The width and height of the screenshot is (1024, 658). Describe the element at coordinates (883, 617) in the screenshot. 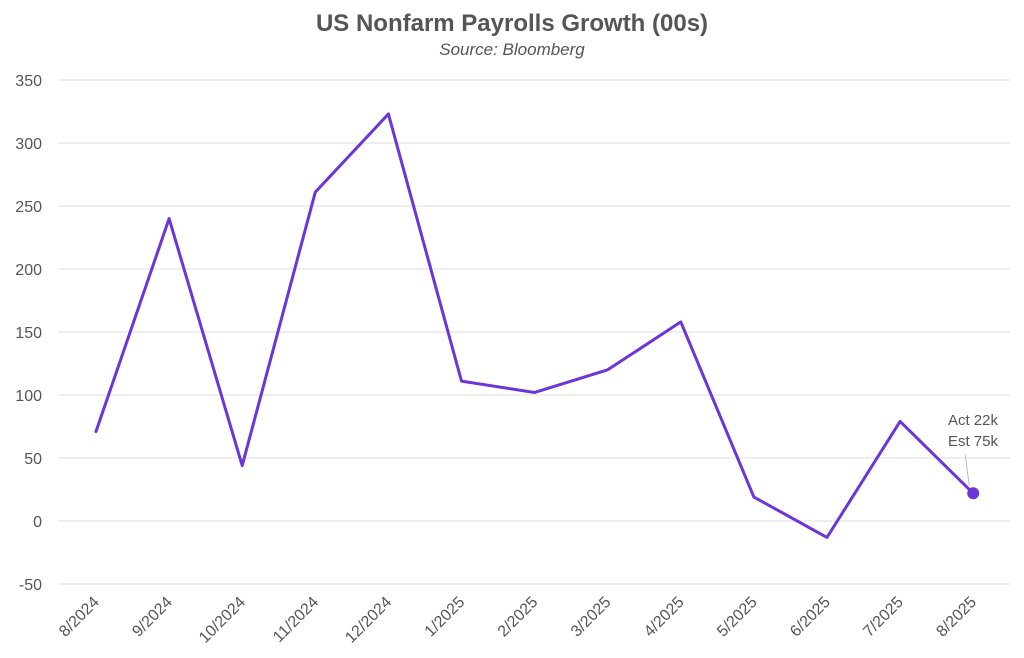

I see `x-tick-label: 7/2025` at that location.